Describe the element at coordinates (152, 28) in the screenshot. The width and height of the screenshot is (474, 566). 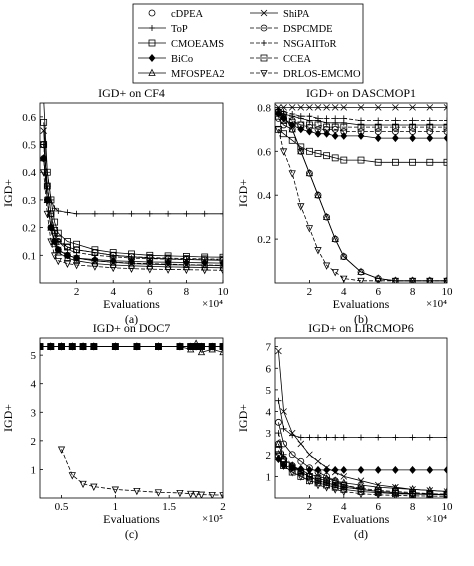
I see `legend-marker-top` at that location.